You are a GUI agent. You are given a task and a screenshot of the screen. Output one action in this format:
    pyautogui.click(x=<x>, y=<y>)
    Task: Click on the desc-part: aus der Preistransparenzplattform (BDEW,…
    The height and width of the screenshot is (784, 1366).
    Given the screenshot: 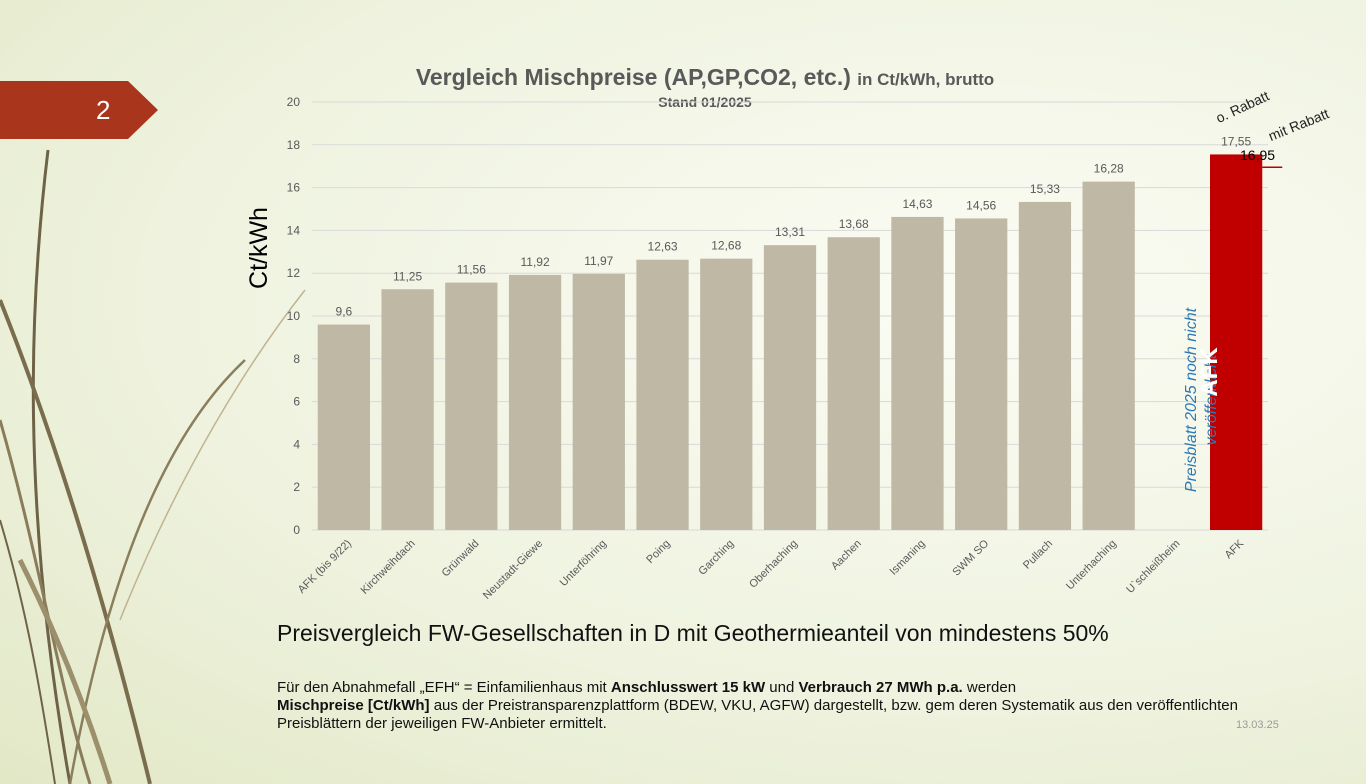 What is the action you would take?
    pyautogui.click(x=757, y=714)
    